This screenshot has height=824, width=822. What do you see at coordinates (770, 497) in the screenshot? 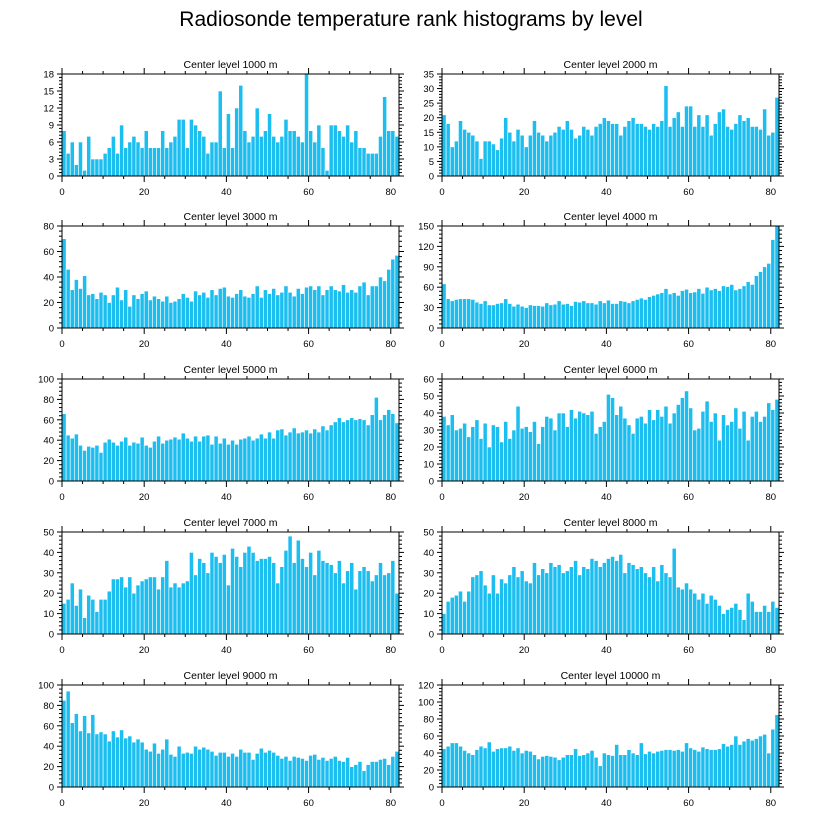
I see `x-tick-label: 80` at bounding box center [770, 497].